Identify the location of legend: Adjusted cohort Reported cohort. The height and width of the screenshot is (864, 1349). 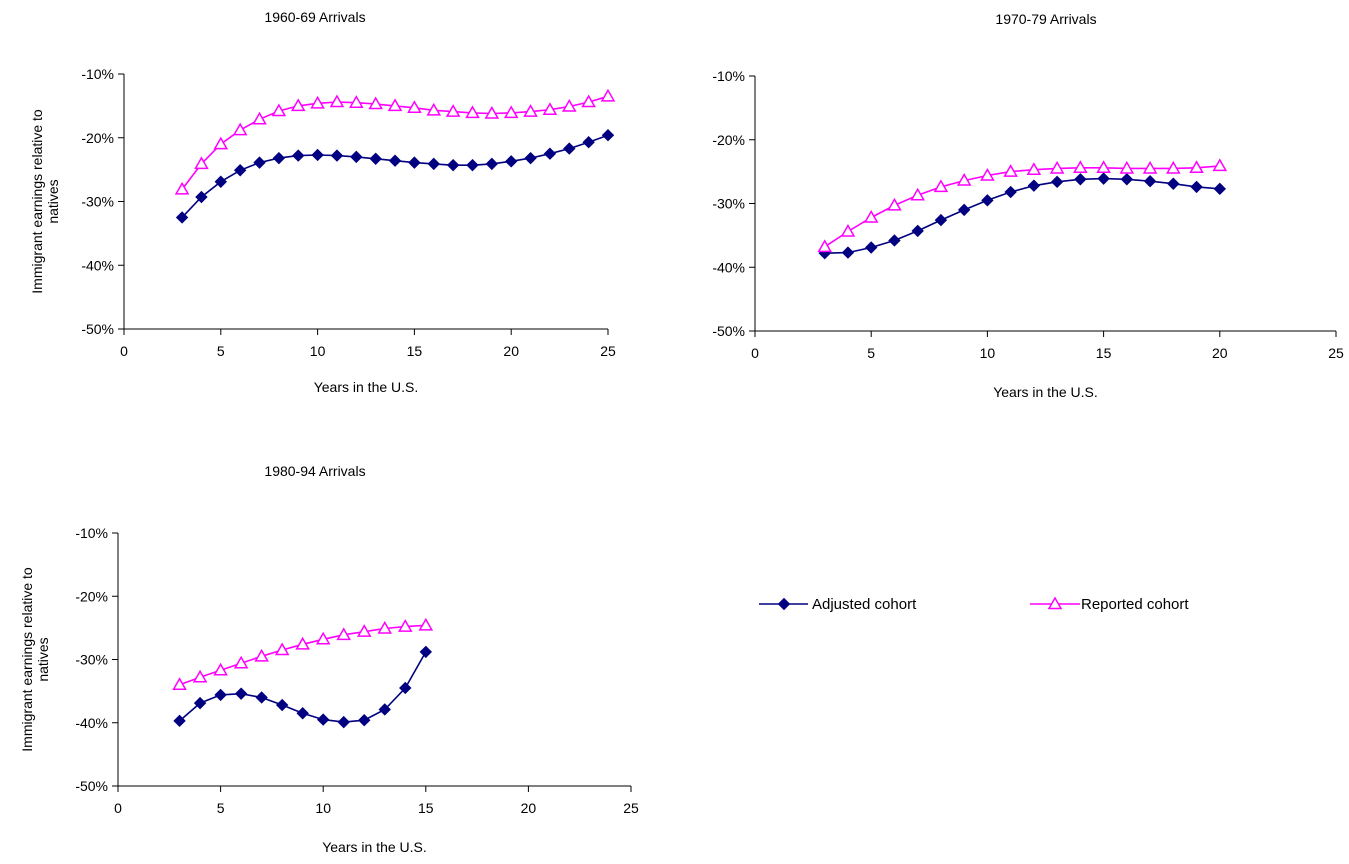
(974, 604).